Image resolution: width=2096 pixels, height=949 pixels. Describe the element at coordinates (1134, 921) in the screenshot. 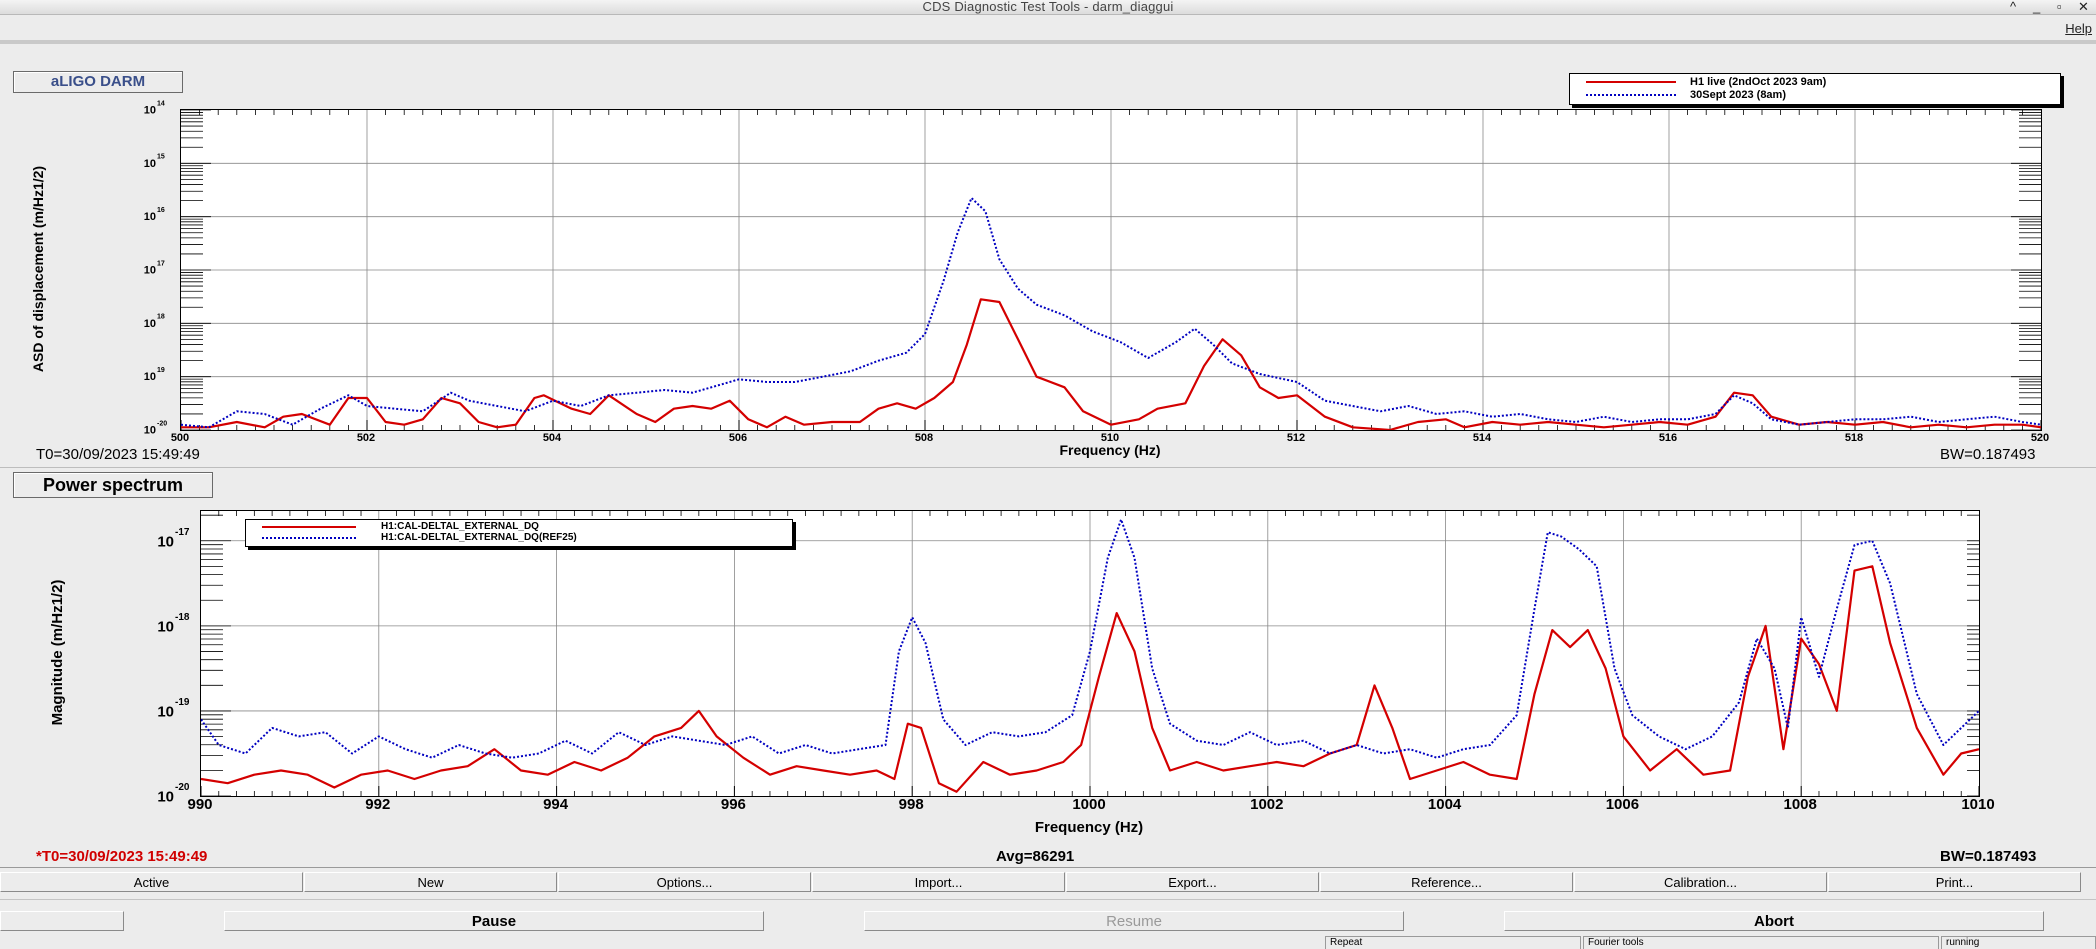

I see `resume-button: Resume` at that location.